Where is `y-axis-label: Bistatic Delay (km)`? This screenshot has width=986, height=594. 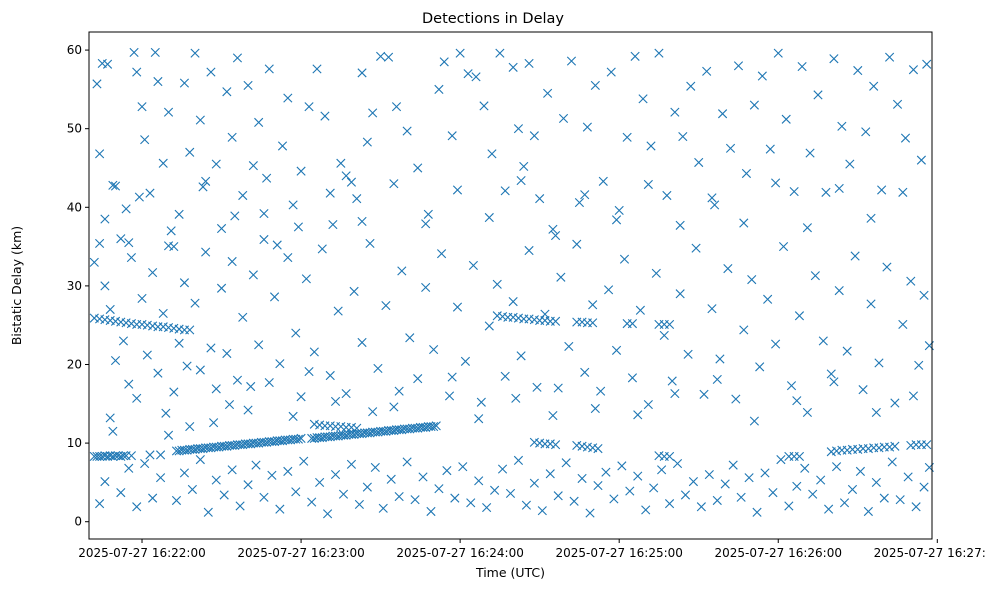
y-axis-label: Bistatic Delay (km) is located at coordinates (16, 285).